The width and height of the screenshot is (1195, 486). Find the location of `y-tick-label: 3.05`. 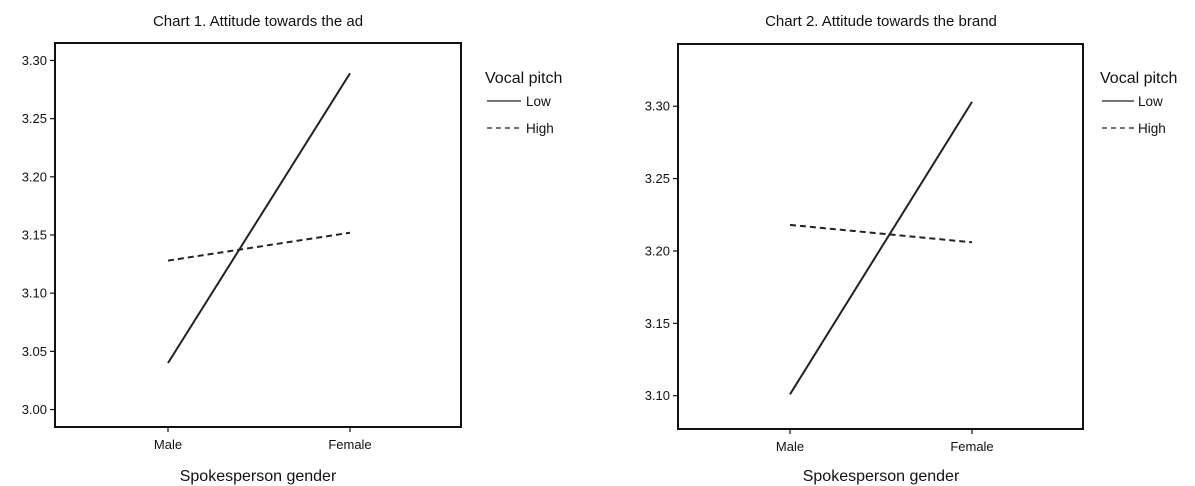

y-tick-label: 3.05 is located at coordinates (34, 351).